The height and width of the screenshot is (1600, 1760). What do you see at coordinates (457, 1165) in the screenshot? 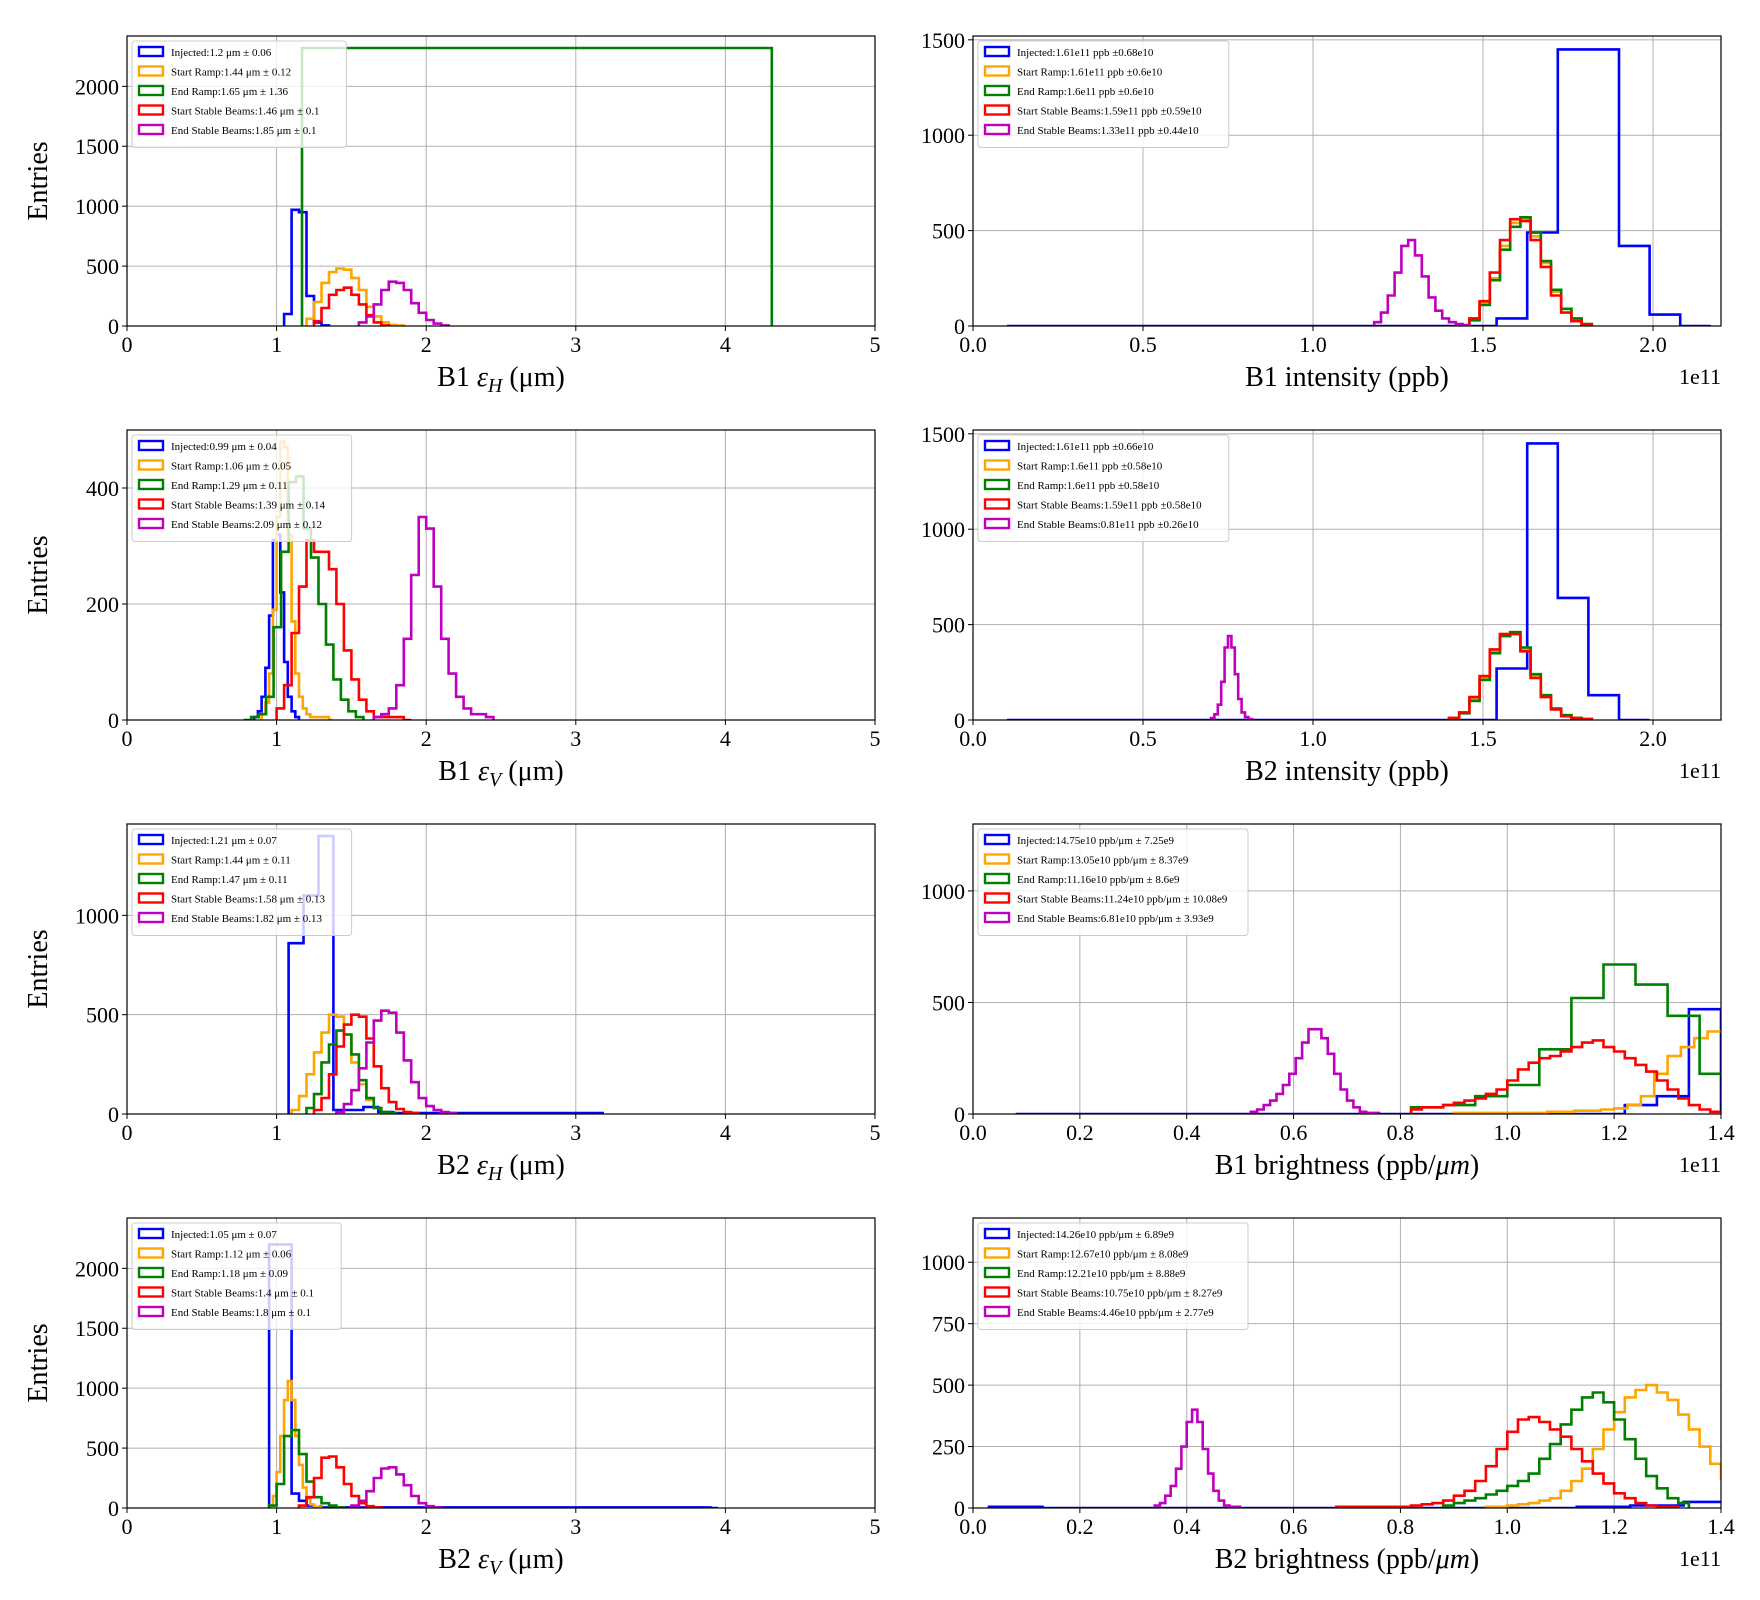
I see `x-axis-label-text: B2` at bounding box center [457, 1165].